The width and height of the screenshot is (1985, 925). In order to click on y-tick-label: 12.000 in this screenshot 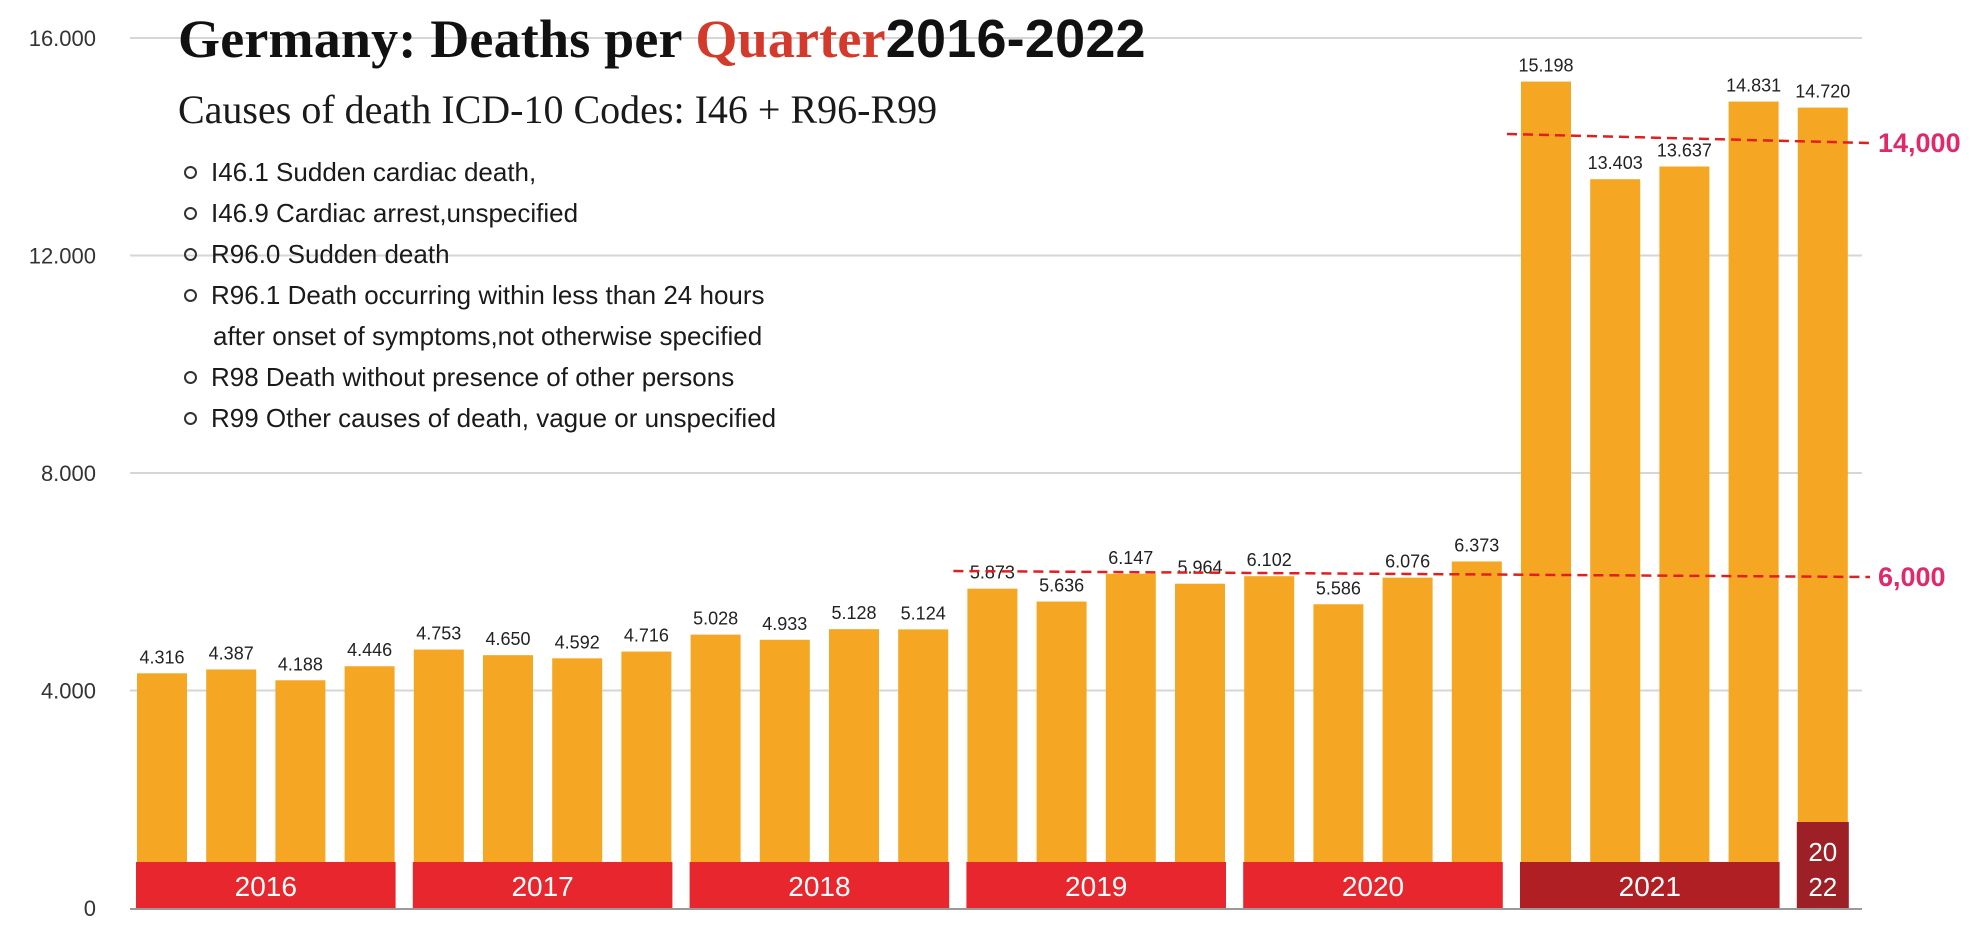, I will do `click(62, 256)`.